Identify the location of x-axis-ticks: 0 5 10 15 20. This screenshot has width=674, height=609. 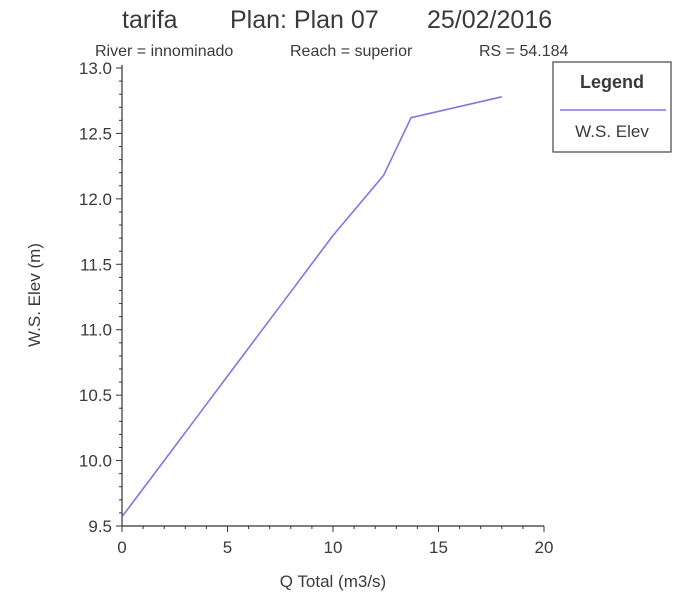
(335, 541).